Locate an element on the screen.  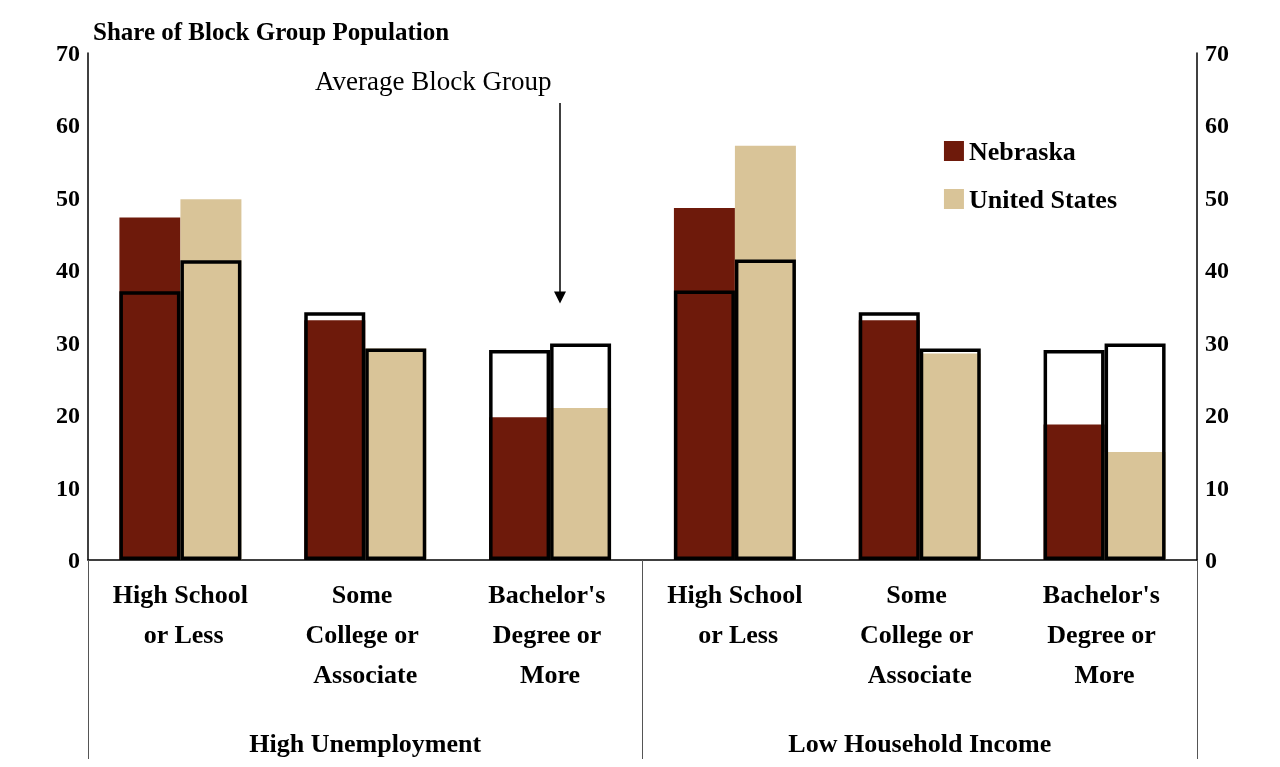
y2-tick-label: 50 is located at coordinates (1217, 197).